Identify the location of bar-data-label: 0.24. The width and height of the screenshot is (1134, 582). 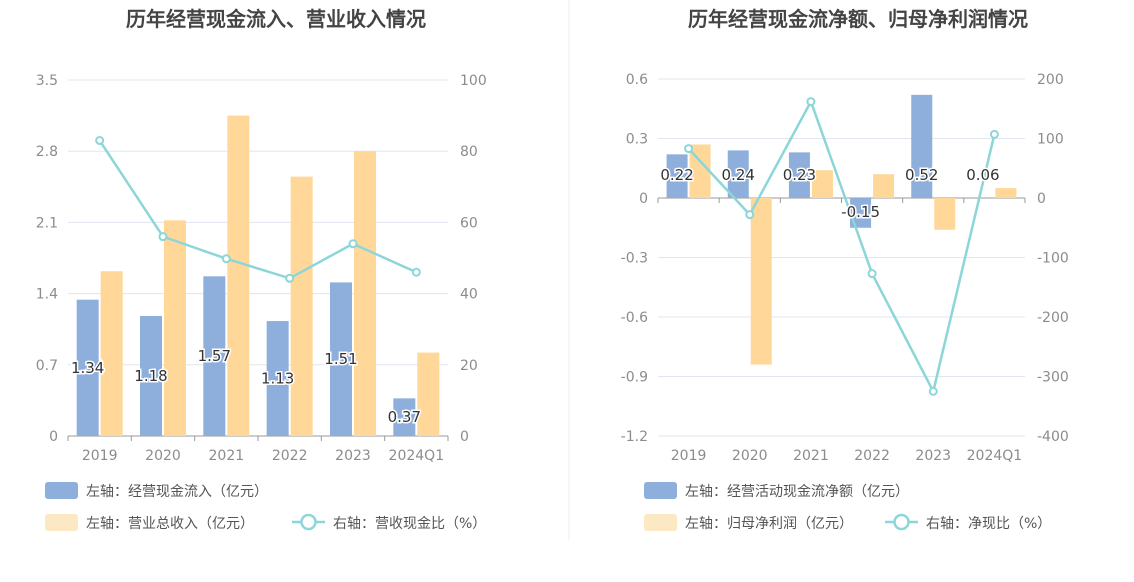
(738, 175).